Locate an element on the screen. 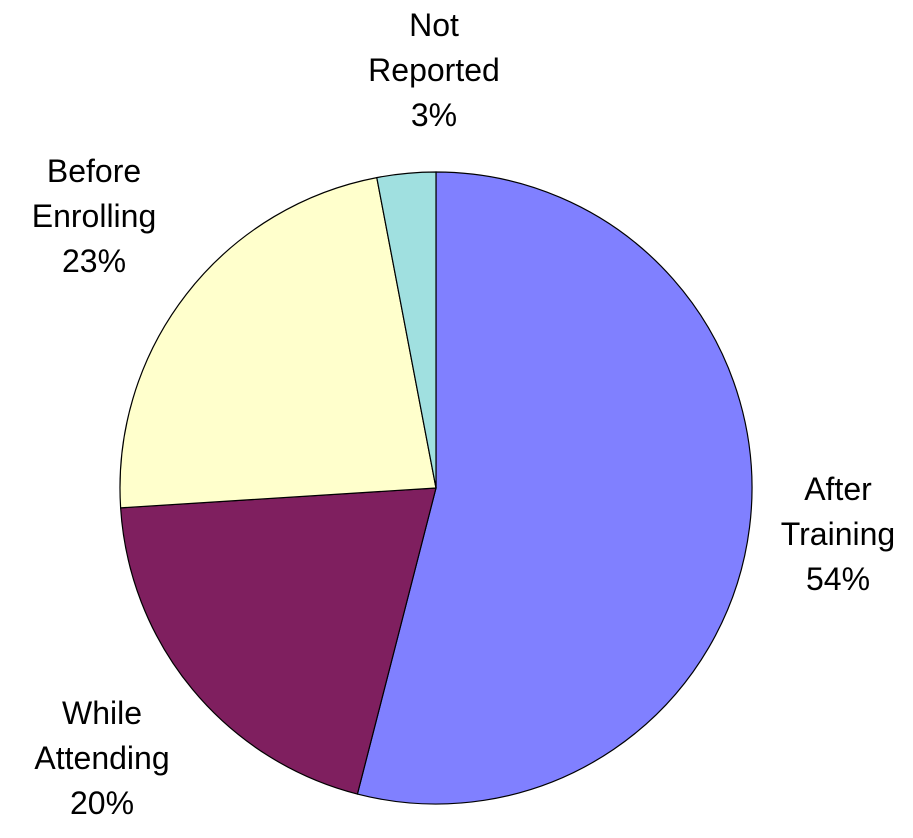  pie-slice-not-reported is located at coordinates (406, 330).